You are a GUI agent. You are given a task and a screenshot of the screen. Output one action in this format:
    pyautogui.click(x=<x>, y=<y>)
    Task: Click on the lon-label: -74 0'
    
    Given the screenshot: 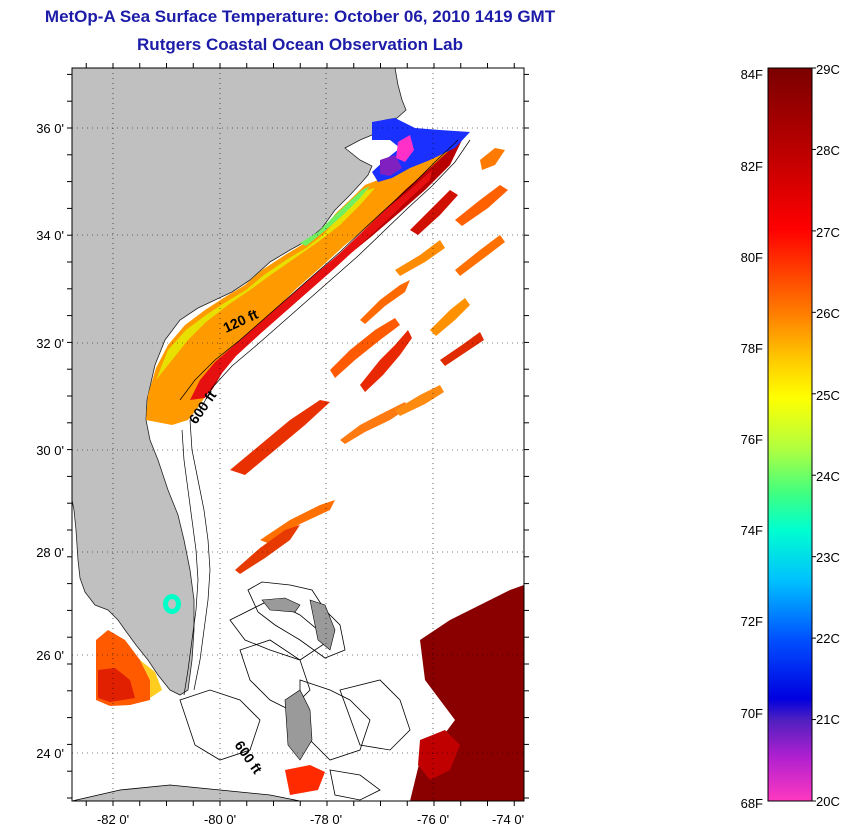 What is the action you would take?
    pyautogui.click(x=508, y=819)
    